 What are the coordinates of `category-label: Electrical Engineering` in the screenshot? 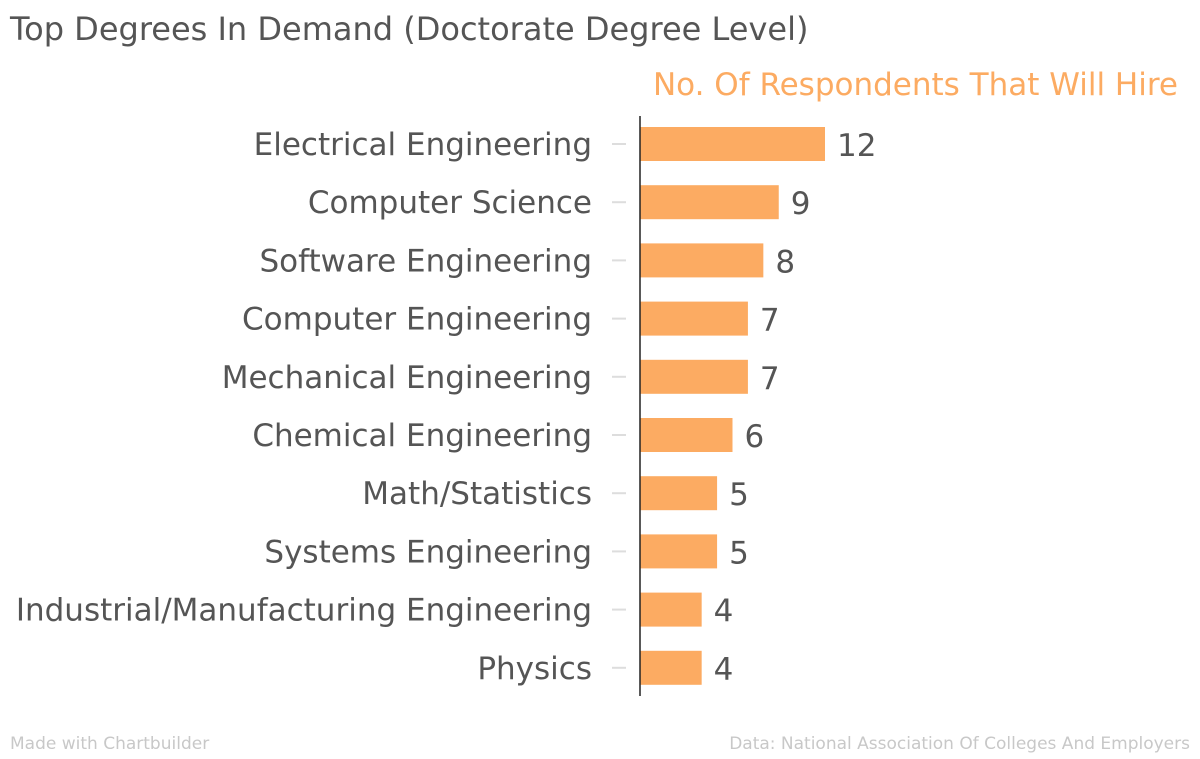 It's located at (423, 145).